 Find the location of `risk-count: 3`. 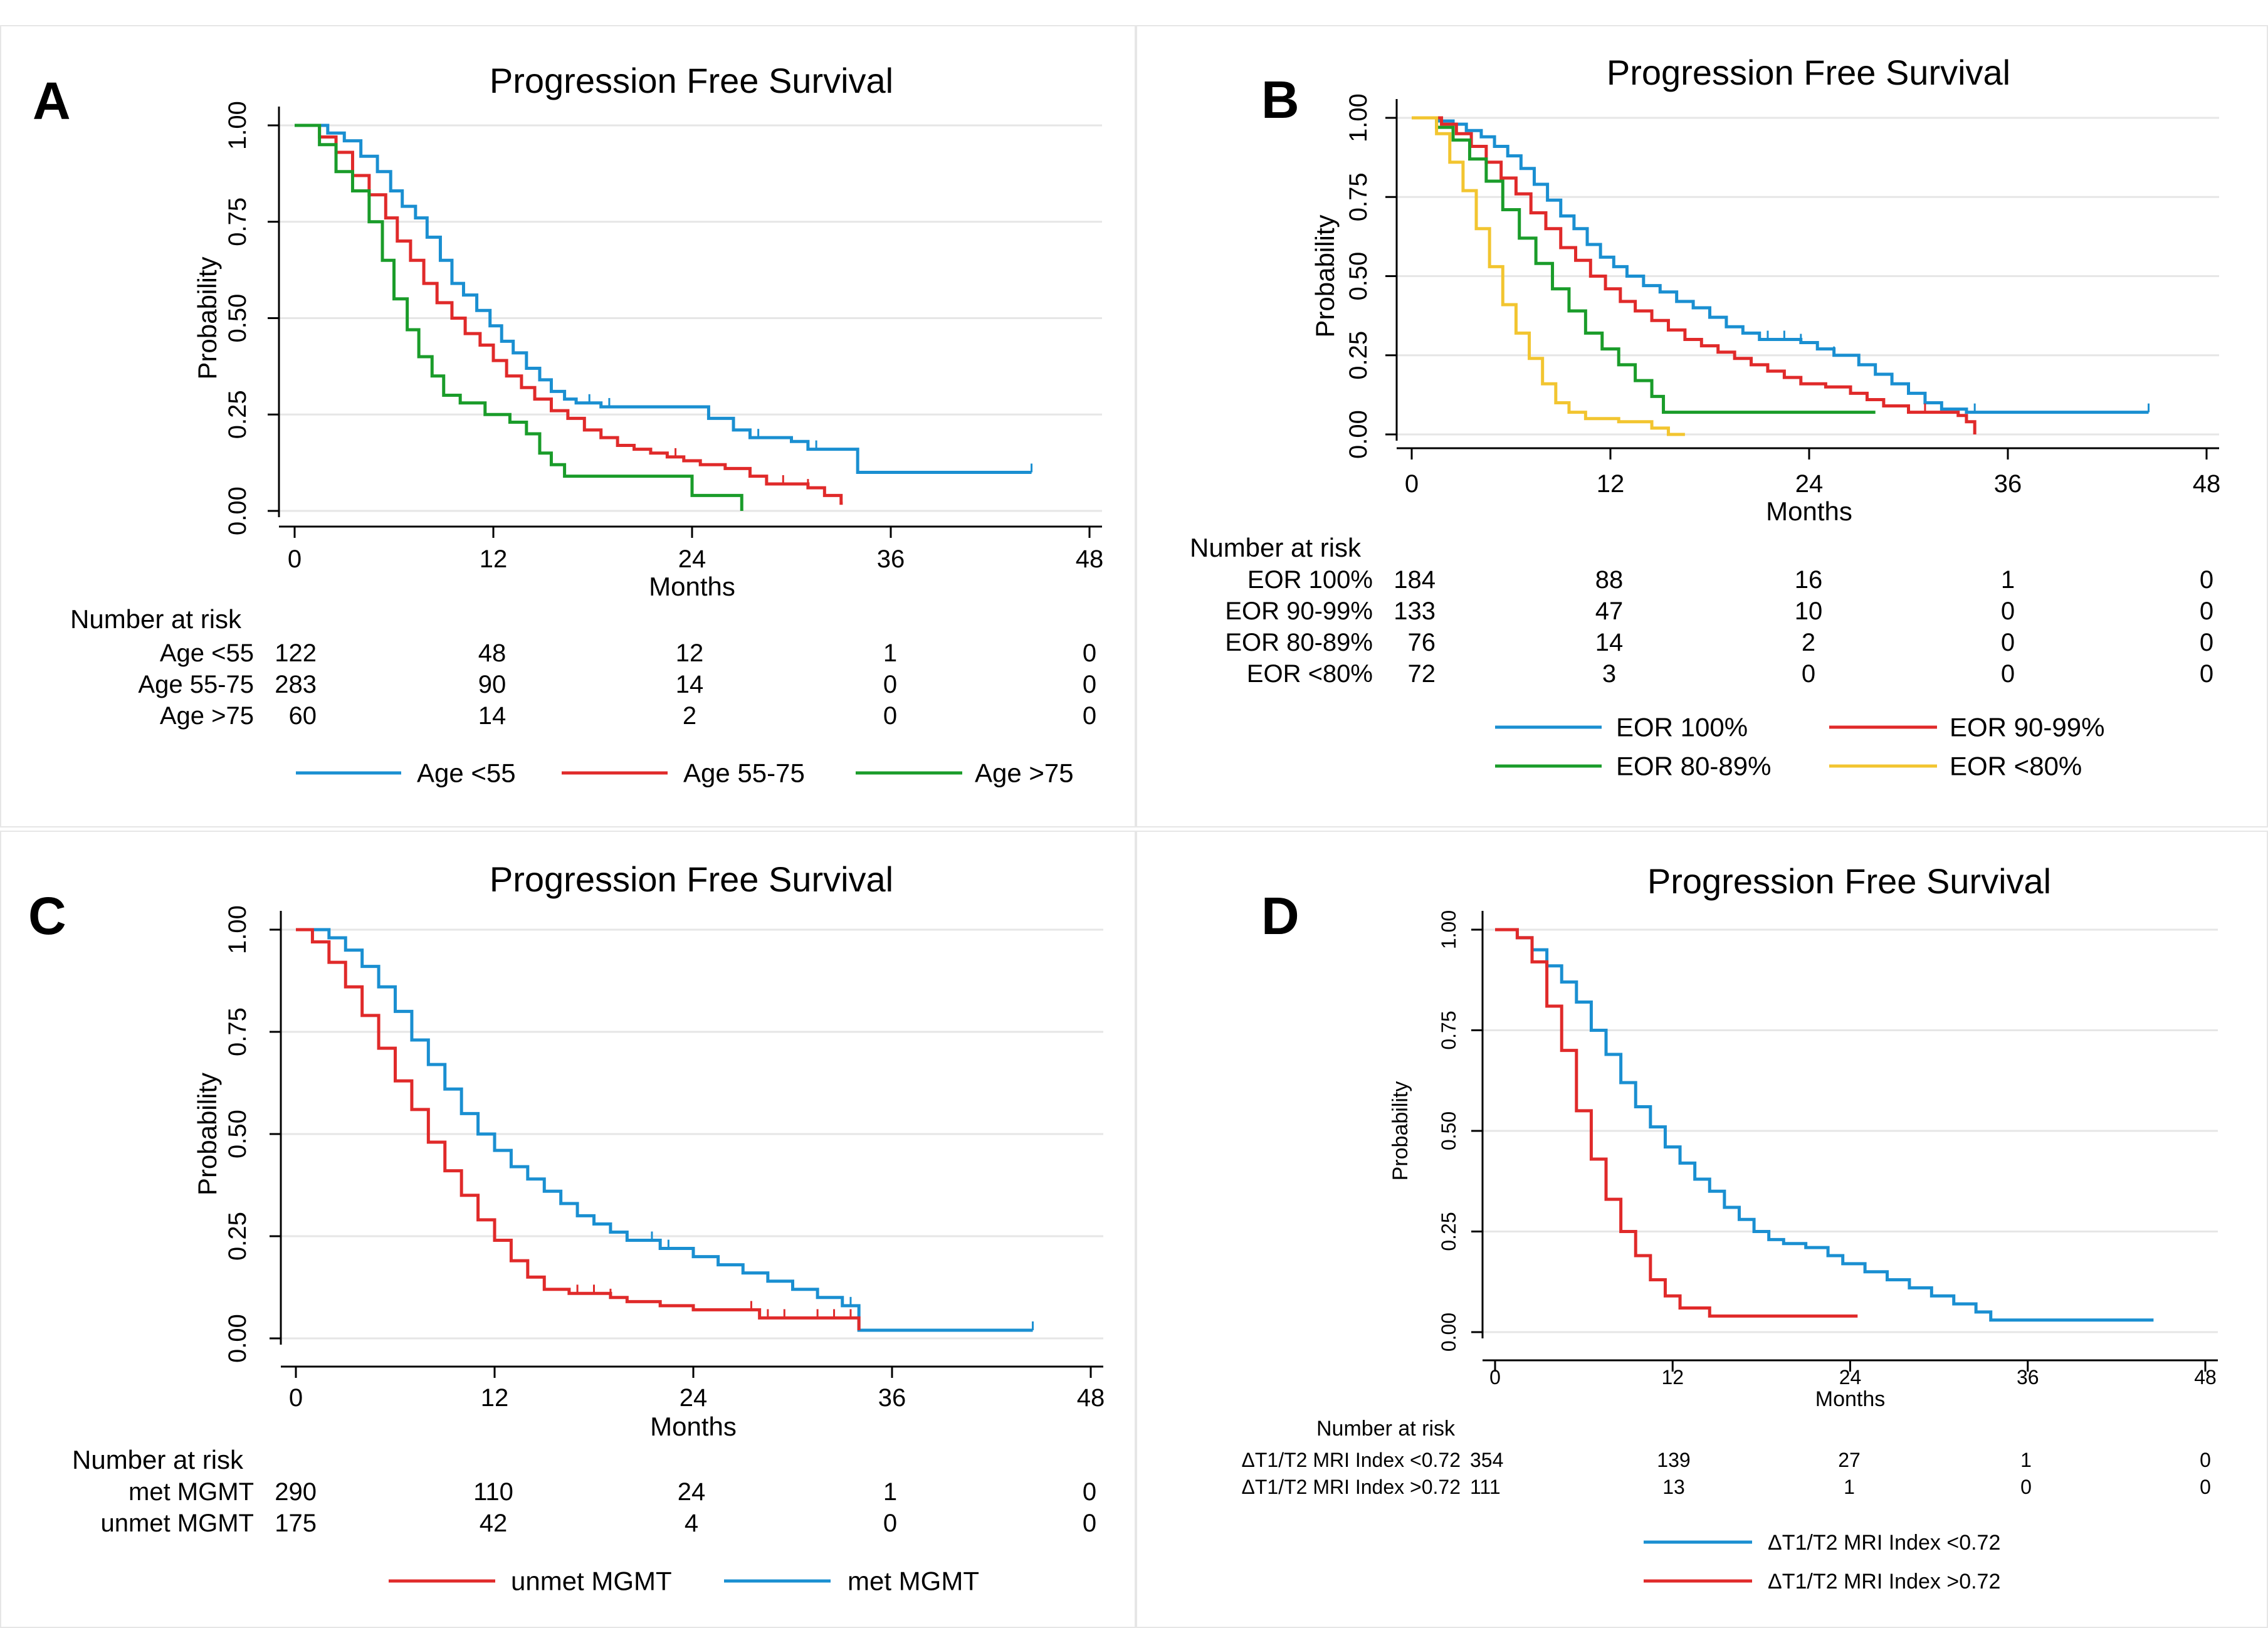

risk-count: 3 is located at coordinates (1609, 674).